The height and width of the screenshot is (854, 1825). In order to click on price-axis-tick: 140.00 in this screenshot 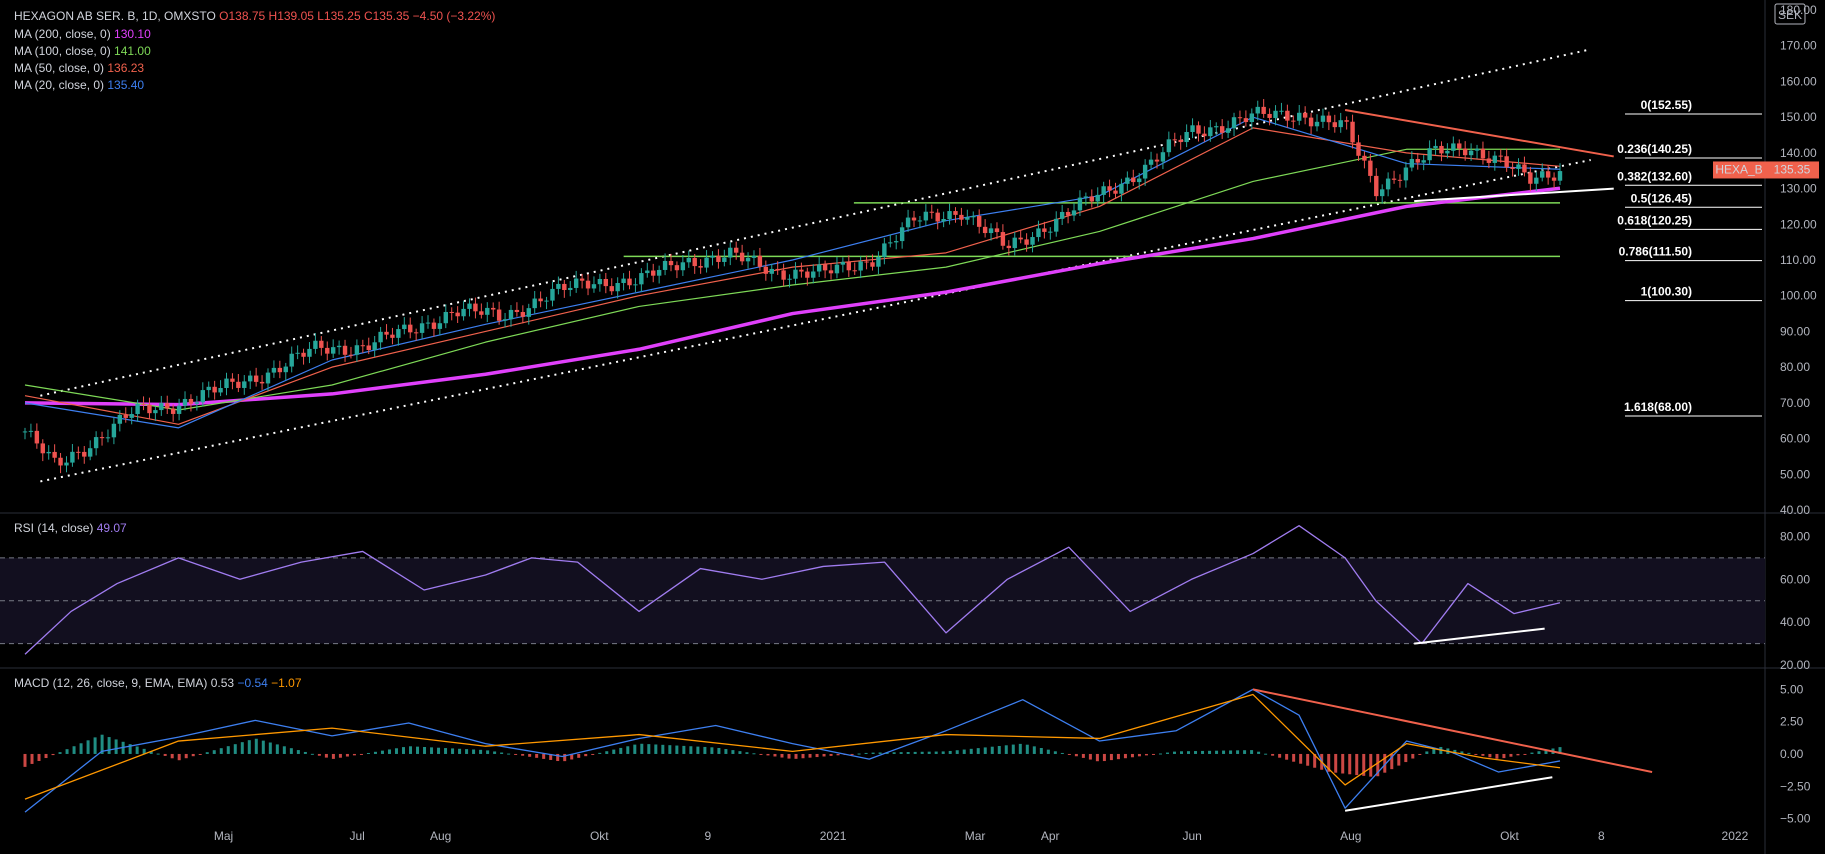, I will do `click(1798, 153)`.